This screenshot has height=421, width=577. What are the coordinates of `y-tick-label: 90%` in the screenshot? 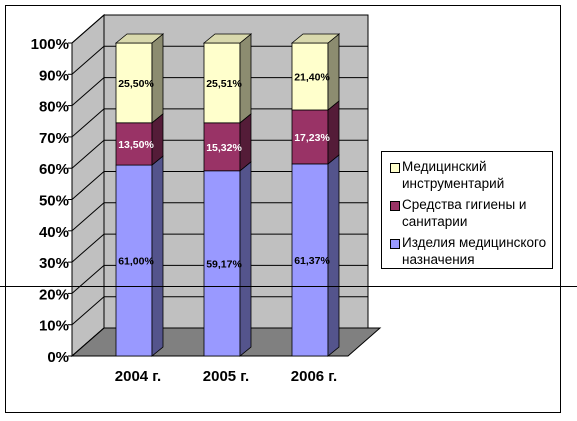 It's located at (54, 75).